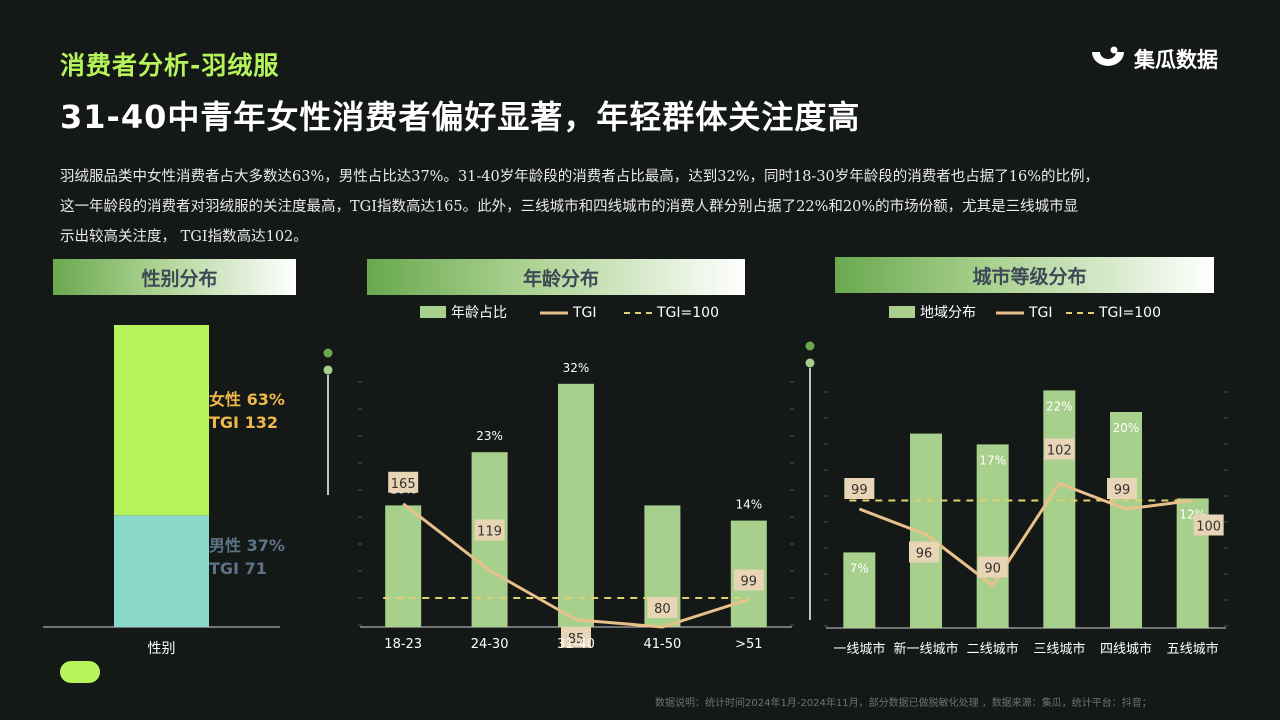 The height and width of the screenshot is (720, 1280). I want to click on female-tgi-label: TGI 132, so click(243, 422).